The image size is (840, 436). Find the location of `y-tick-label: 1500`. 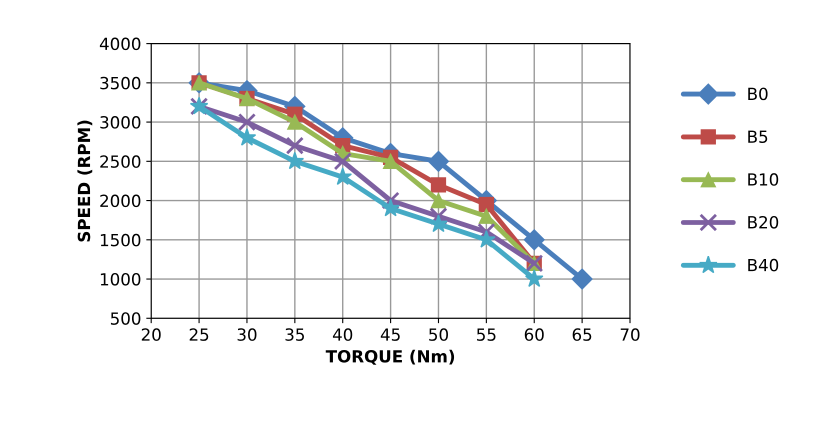

y-tick-label: 1500 is located at coordinates (120, 240).